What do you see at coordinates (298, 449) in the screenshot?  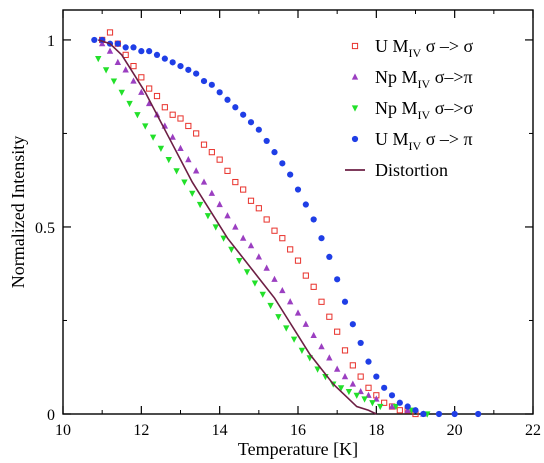 I see `x-axis-label: Temperature [K]` at bounding box center [298, 449].